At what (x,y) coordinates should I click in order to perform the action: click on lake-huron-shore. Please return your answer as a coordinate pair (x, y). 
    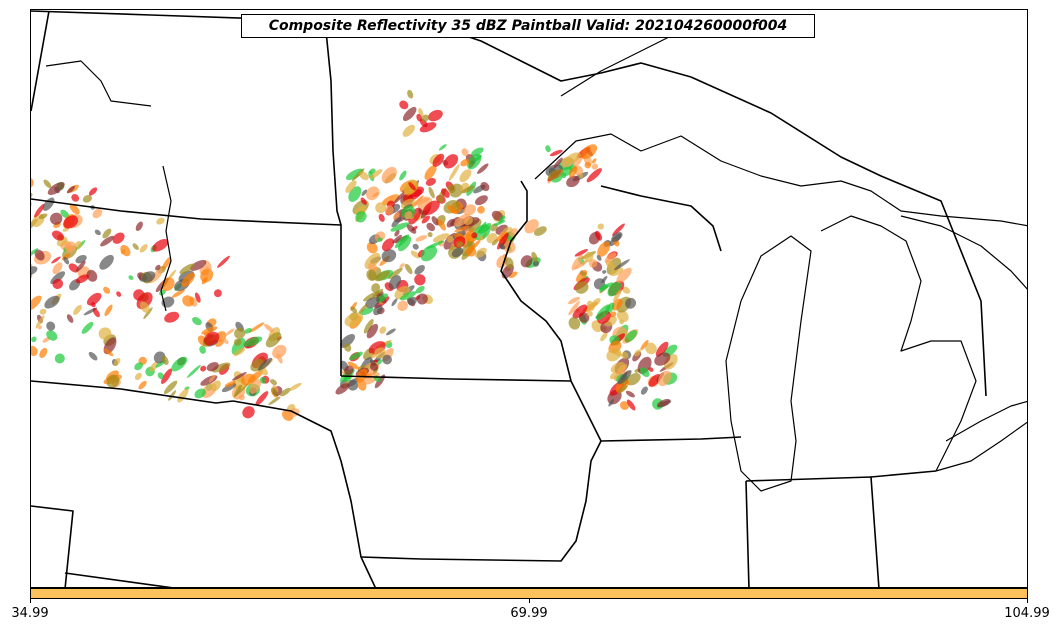
    Looking at the image, I should click on (963, 252).